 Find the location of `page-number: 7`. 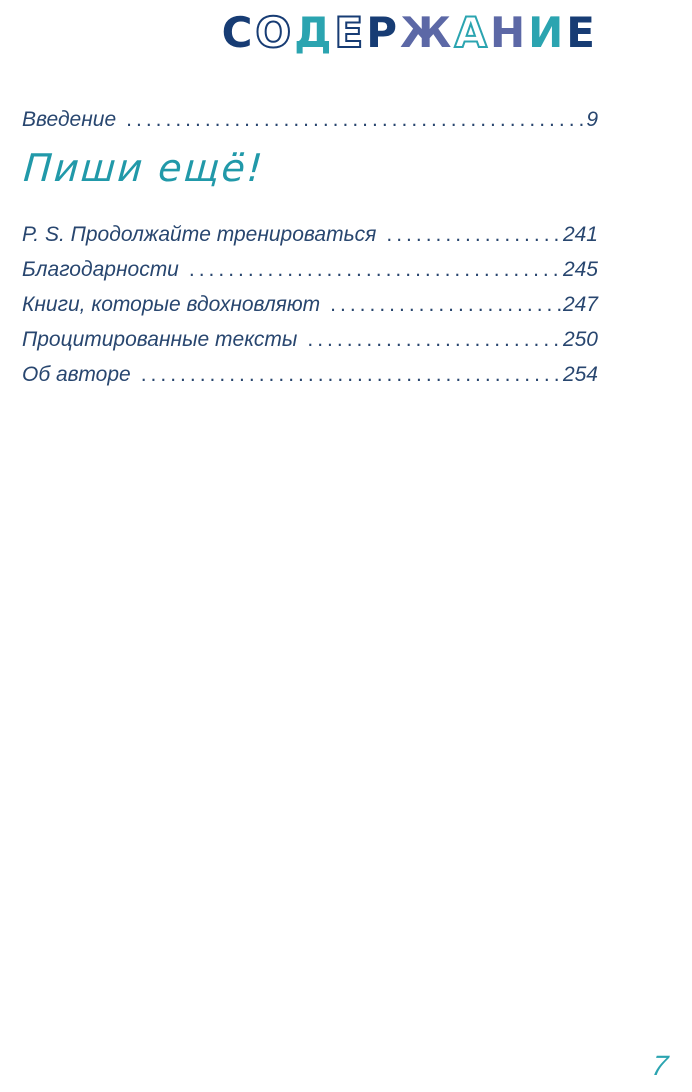

page-number: 7 is located at coordinates (660, 1065).